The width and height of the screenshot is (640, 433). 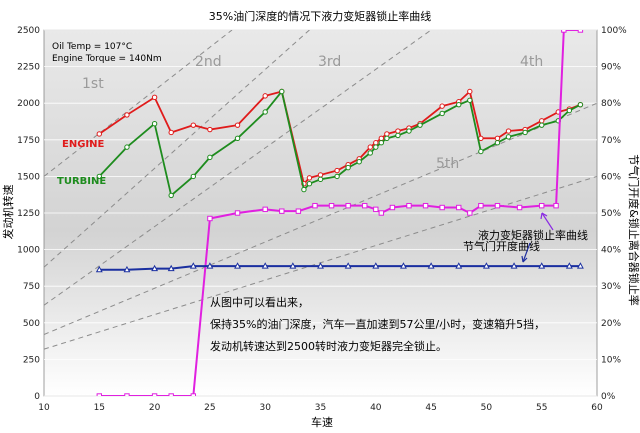 What do you see at coordinates (37, 397) in the screenshot?
I see `y-left-tick-label: 0` at bounding box center [37, 397].